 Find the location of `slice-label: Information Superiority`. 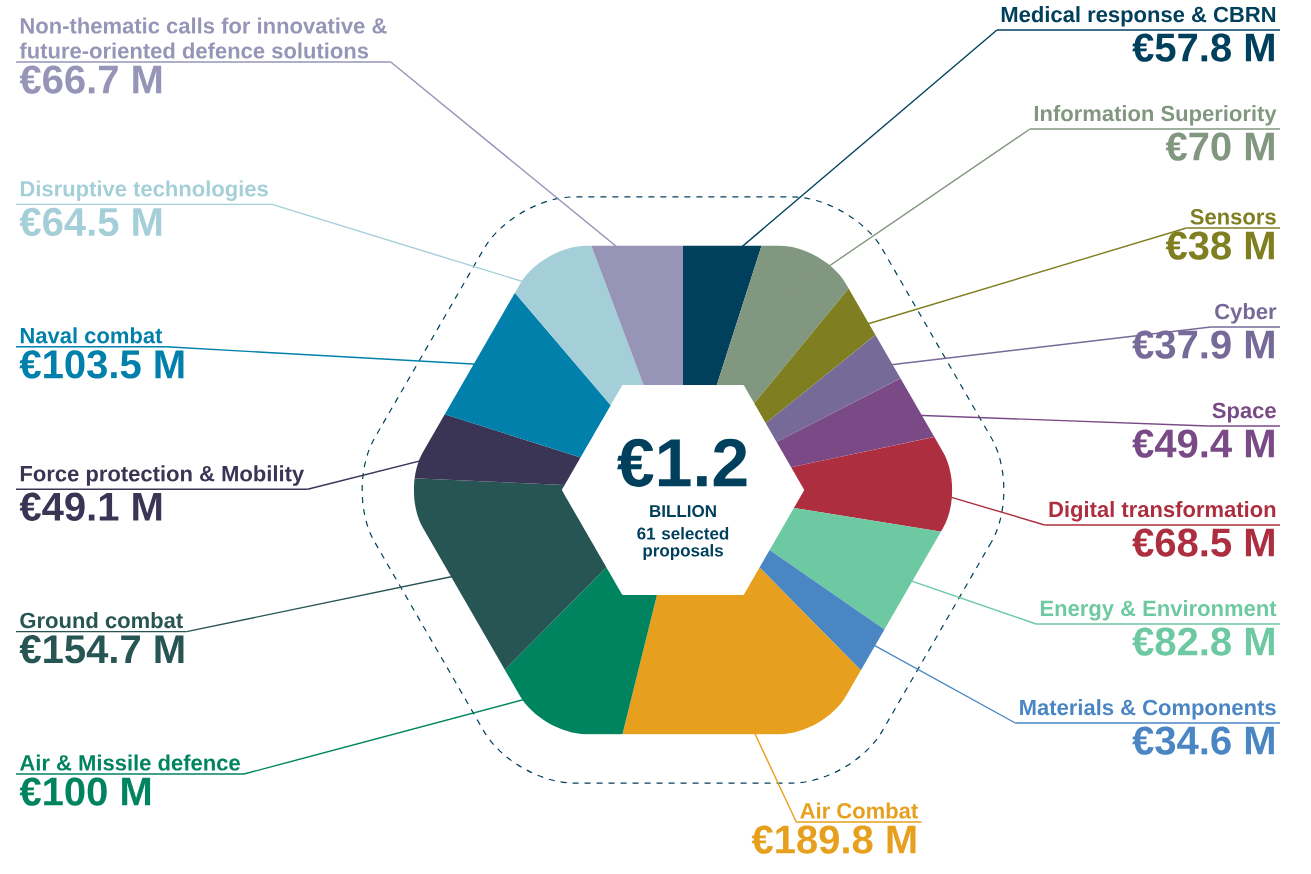

slice-label: Information Superiority is located at coordinates (1155, 115).